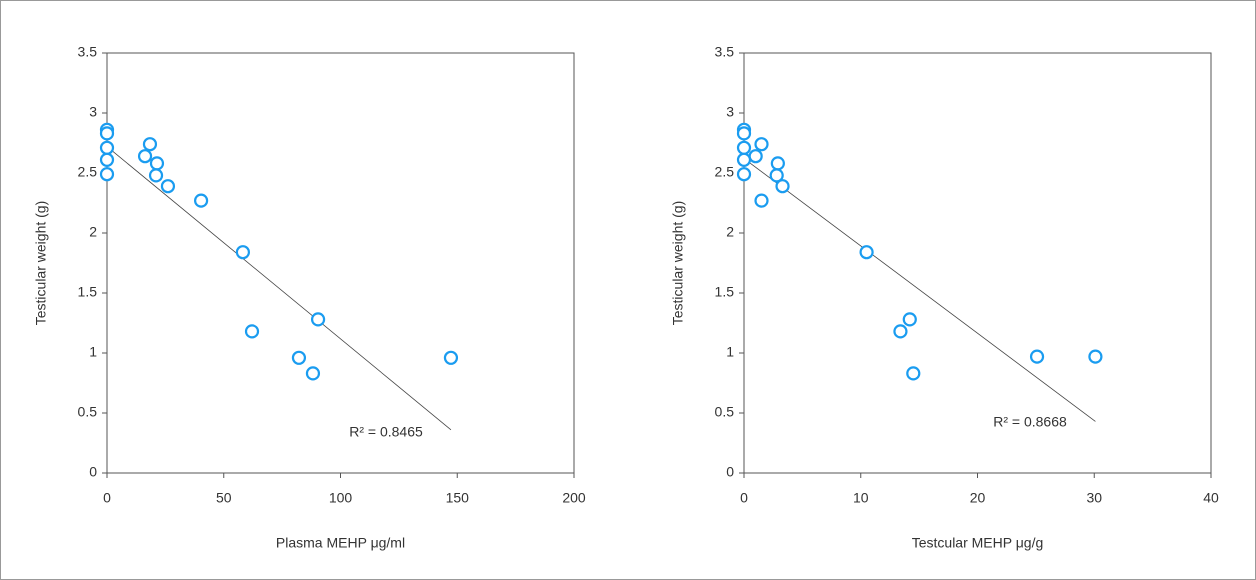 The image size is (1256, 580). I want to click on x-axis-label: Plasma MEHP μg/ml, so click(340, 543).